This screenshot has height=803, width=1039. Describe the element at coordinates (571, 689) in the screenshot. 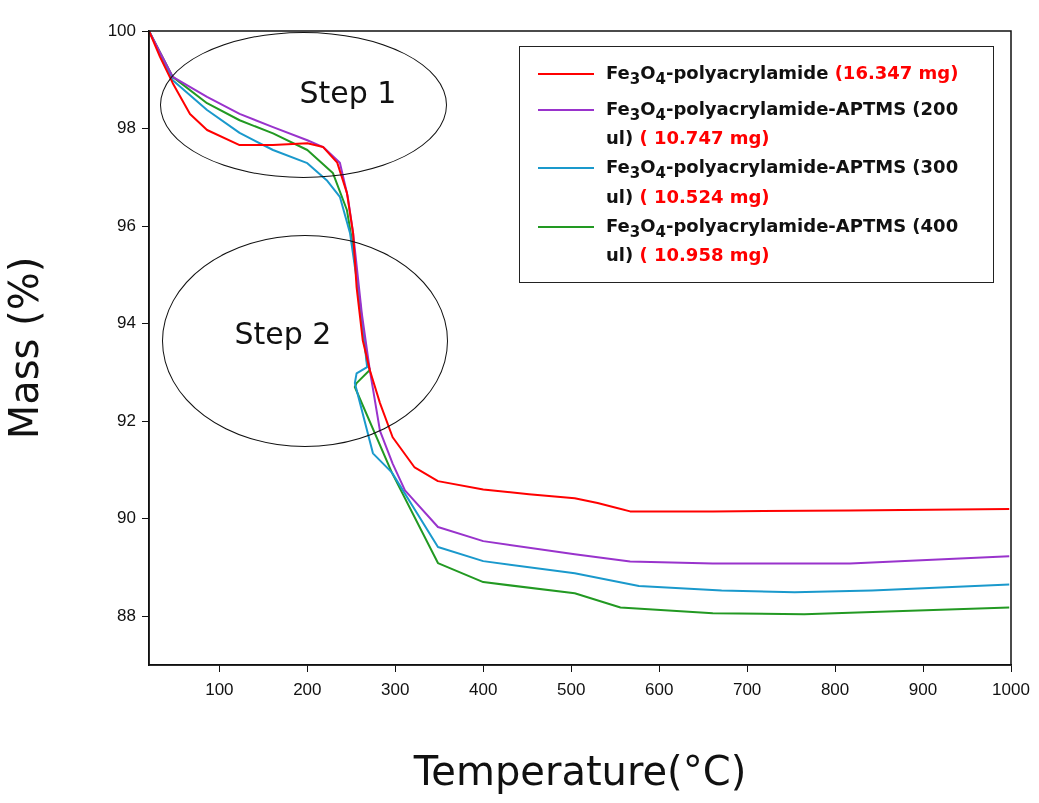

I see `x-tick-label: 500` at that location.